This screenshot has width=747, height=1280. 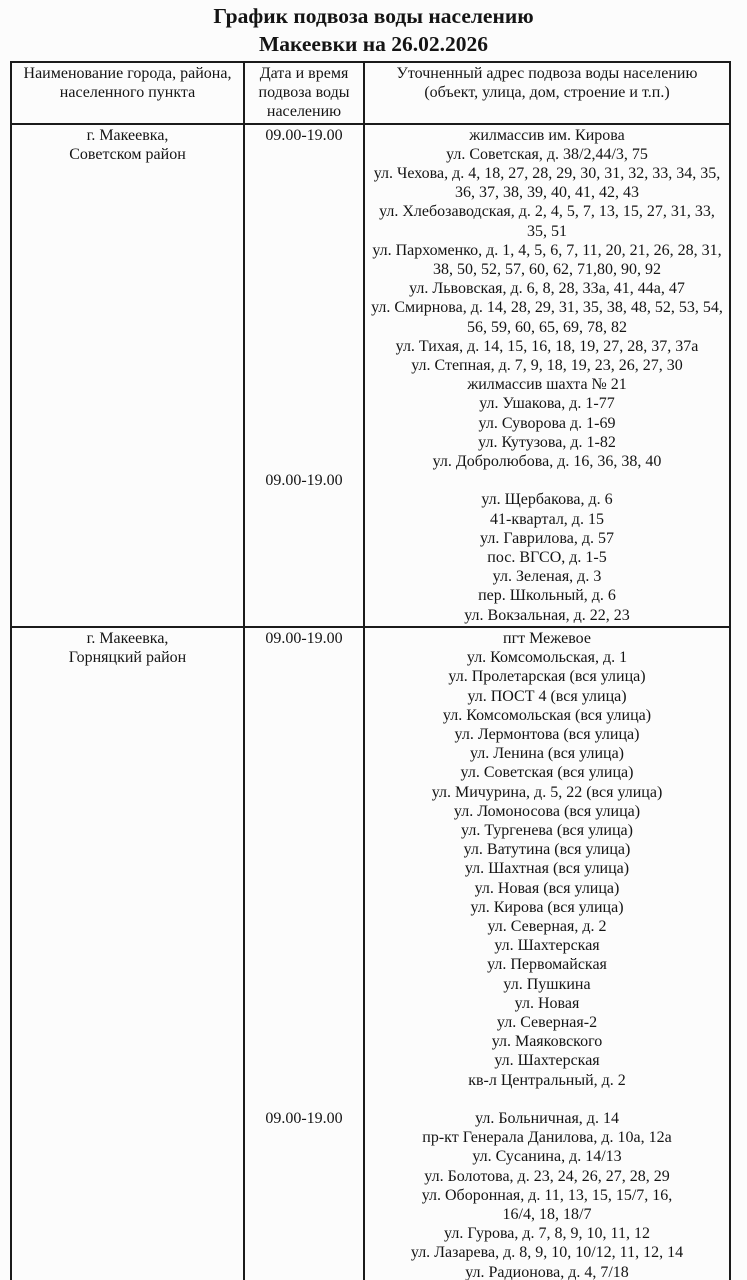 I want to click on text-line: ул. Радионова, д. 4, 7/18, so click(x=547, y=1271).